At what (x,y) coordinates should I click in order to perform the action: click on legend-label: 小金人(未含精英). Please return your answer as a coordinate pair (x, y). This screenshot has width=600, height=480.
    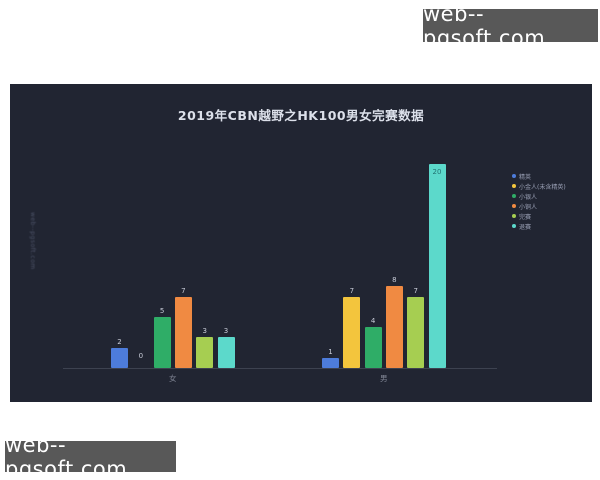
    Looking at the image, I should click on (542, 187).